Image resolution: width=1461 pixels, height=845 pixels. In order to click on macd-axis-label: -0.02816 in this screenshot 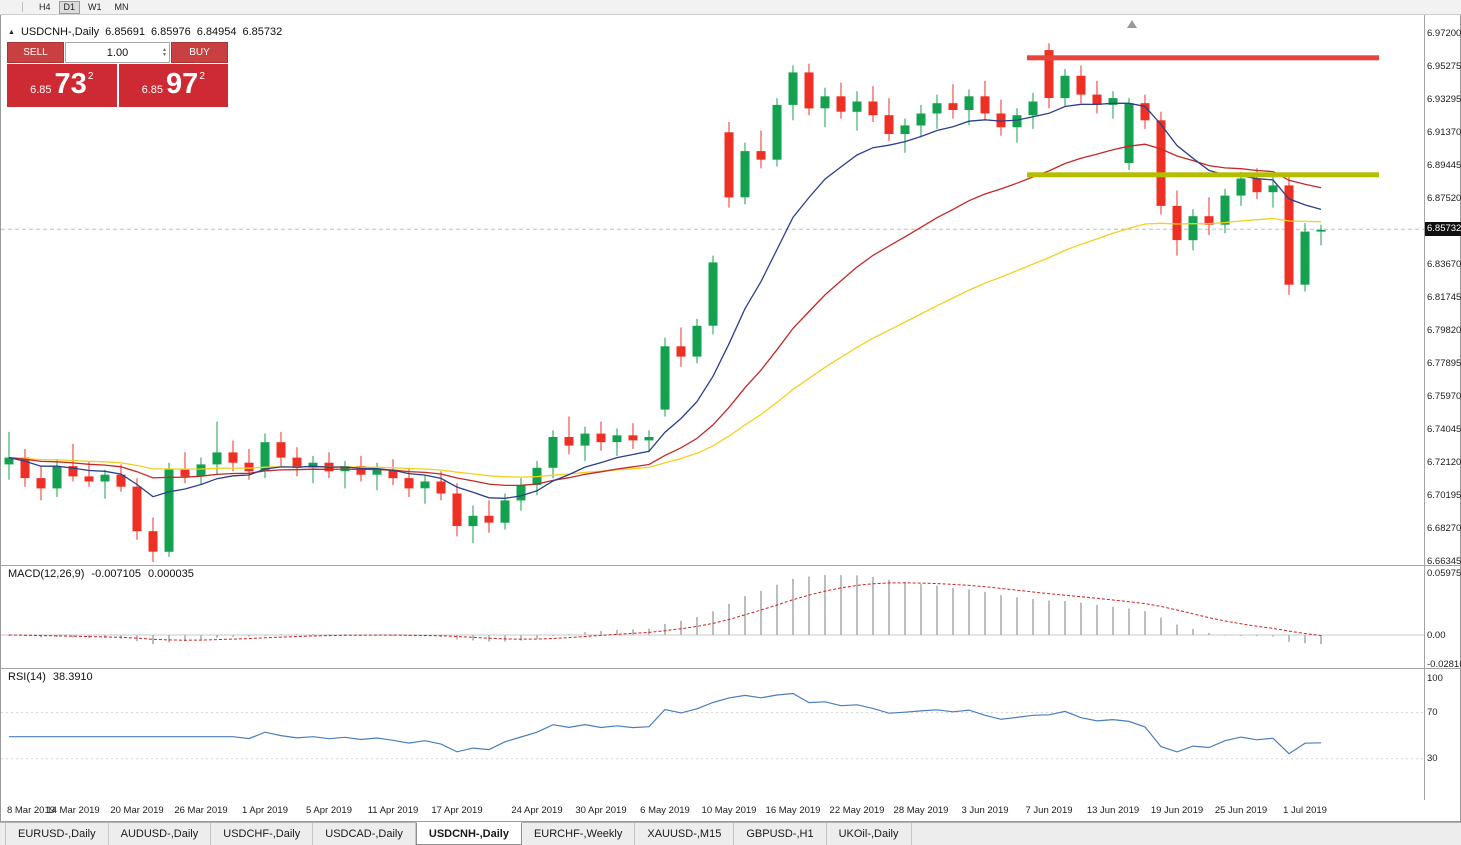, I will do `click(1444, 664)`.